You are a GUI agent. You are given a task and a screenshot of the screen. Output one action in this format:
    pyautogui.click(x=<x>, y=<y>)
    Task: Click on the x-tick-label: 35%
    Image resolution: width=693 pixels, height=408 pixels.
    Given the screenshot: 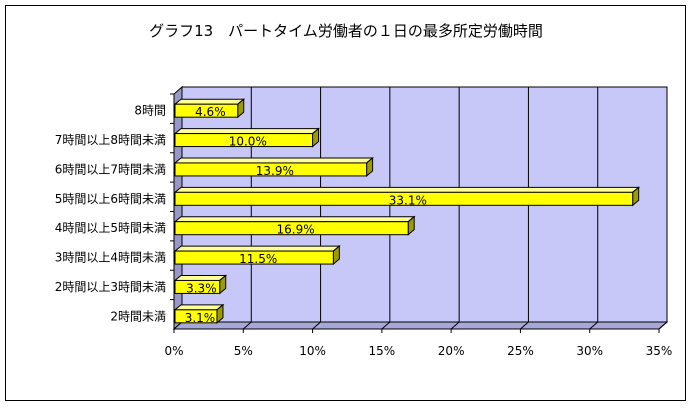 What is the action you would take?
    pyautogui.click(x=659, y=351)
    